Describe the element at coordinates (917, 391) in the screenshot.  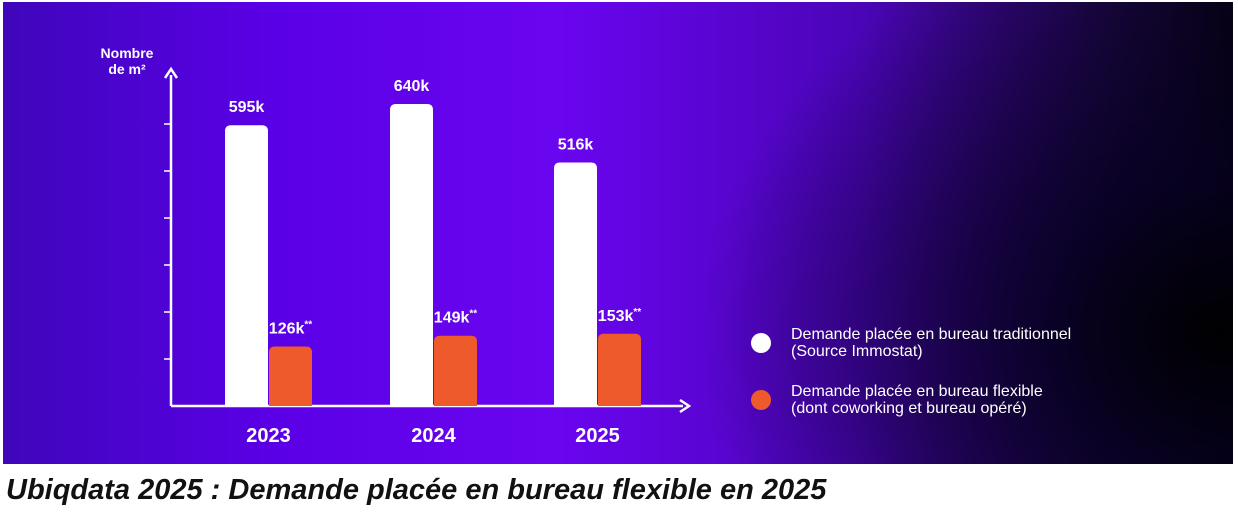
I see `legend-label: Demande placée en bureau flexible` at that location.